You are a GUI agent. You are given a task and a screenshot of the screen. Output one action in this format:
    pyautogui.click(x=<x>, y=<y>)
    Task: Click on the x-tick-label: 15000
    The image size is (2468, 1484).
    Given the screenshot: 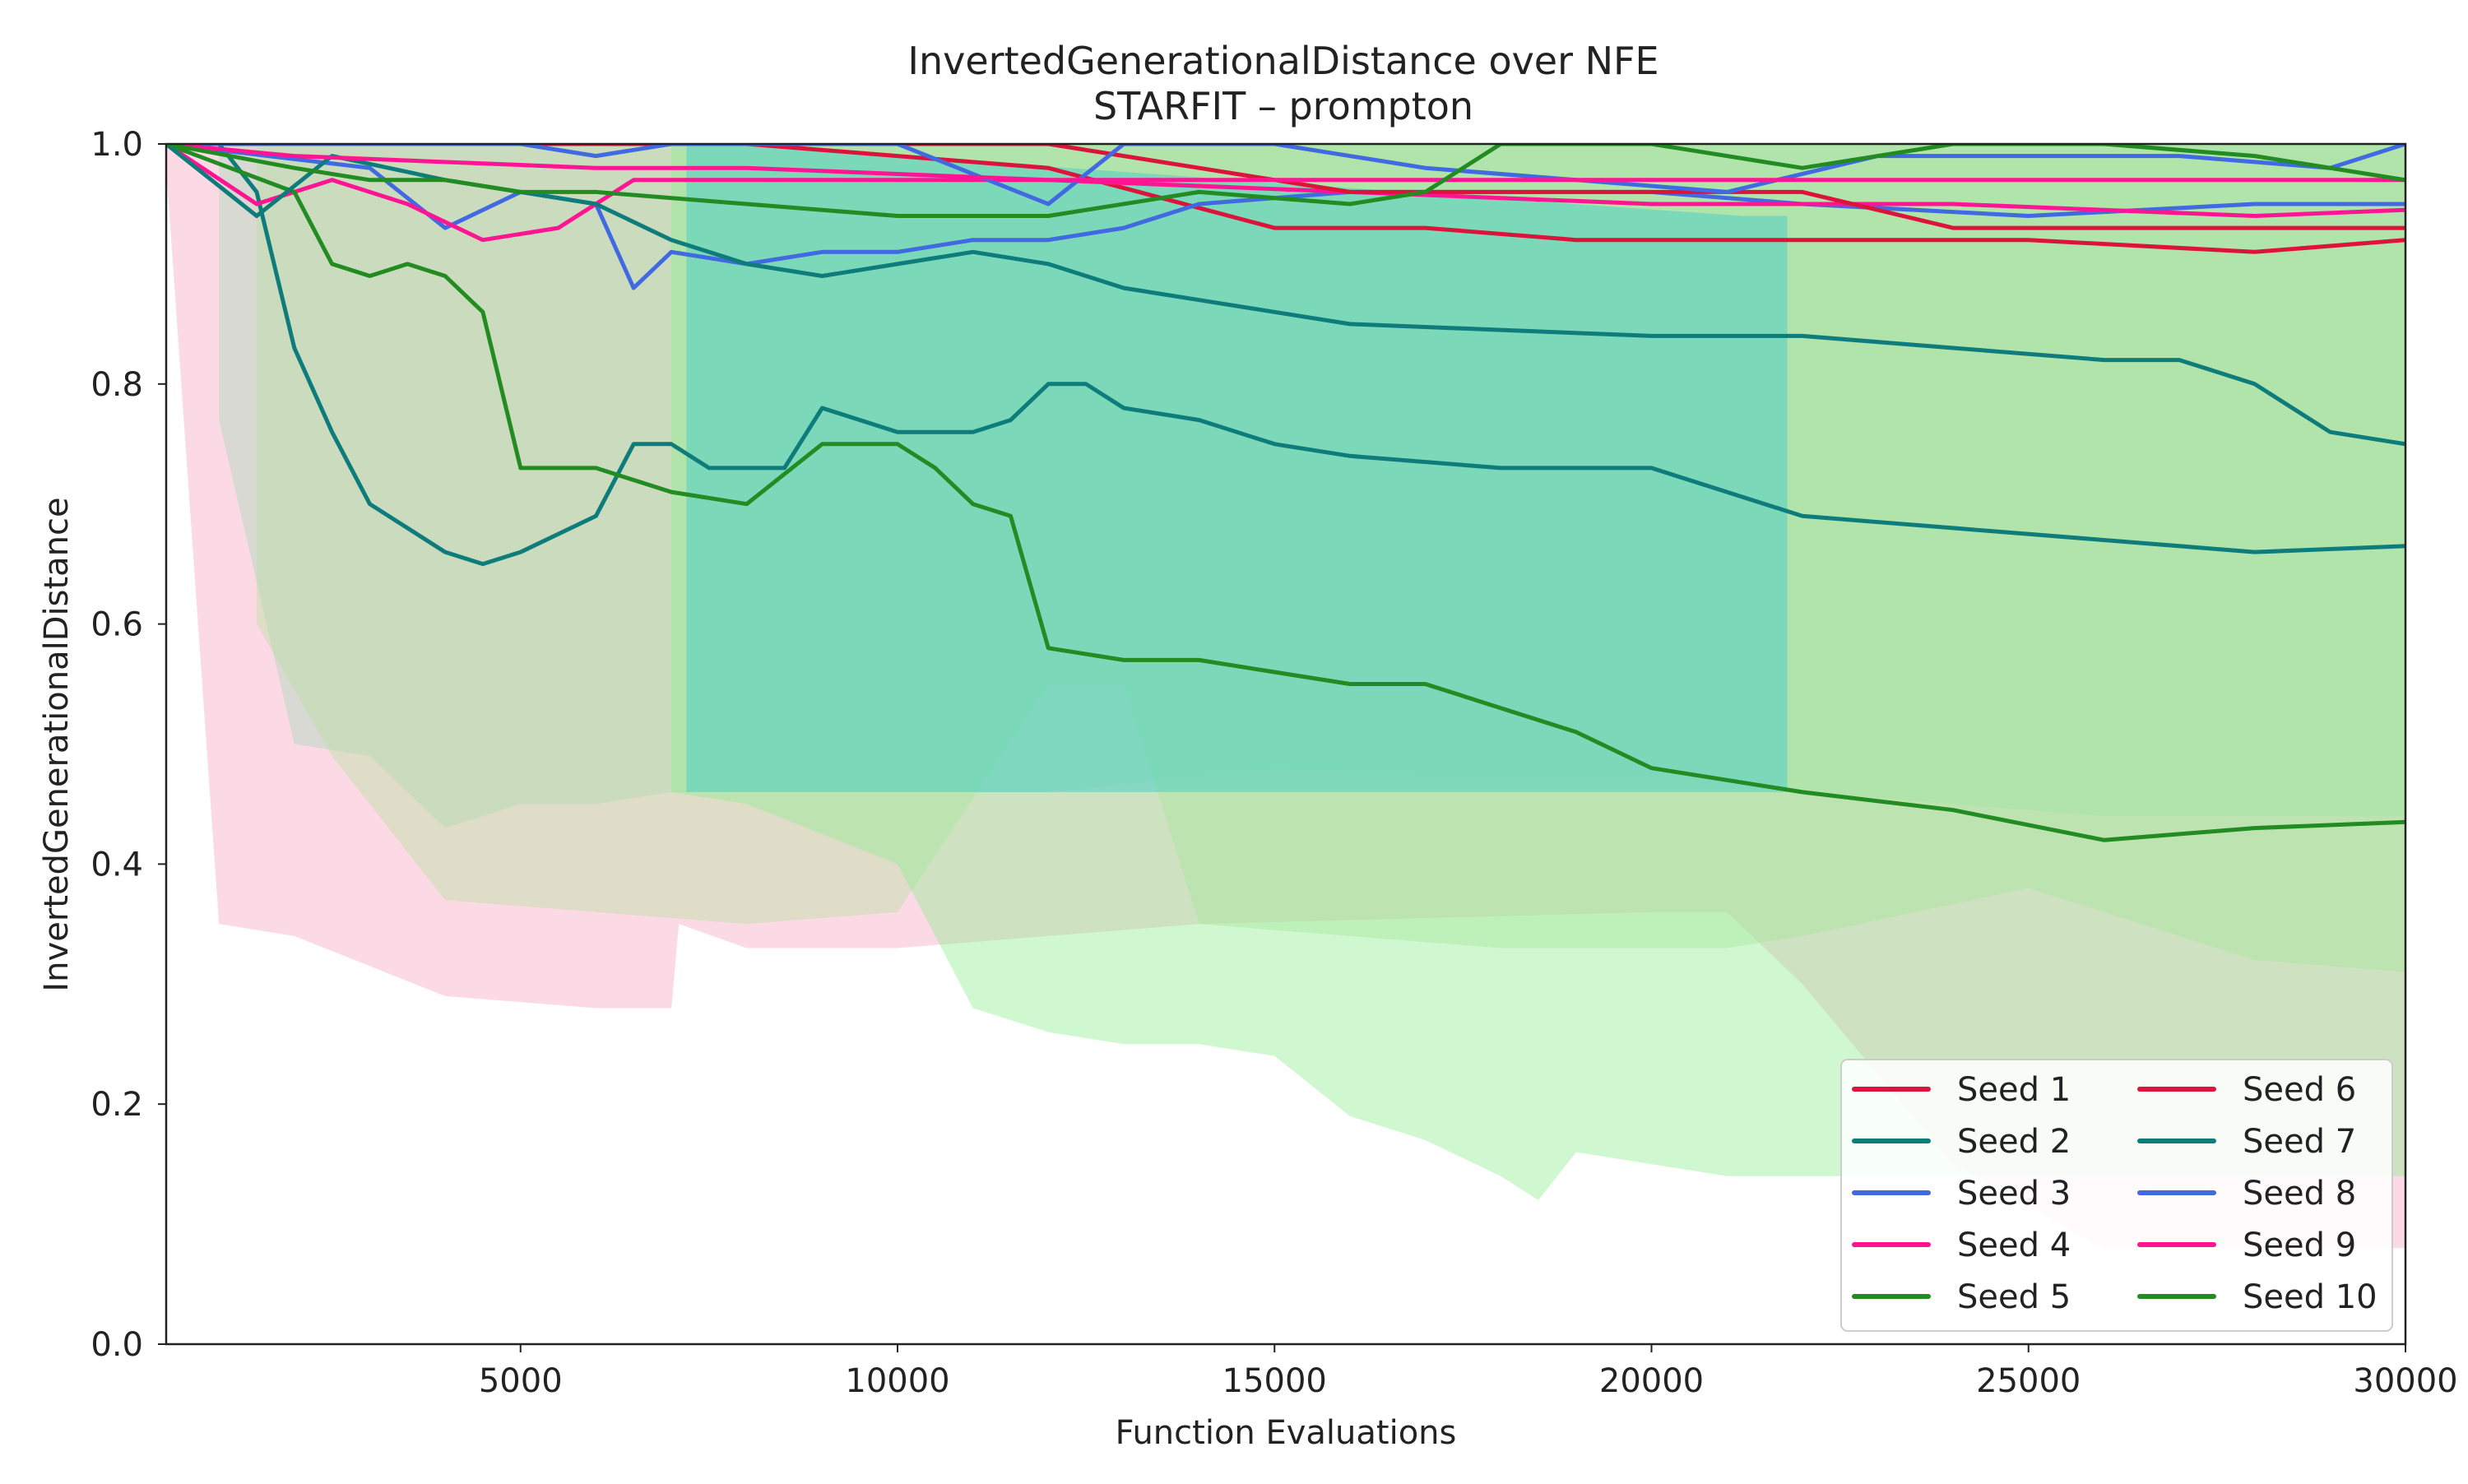 What is the action you would take?
    pyautogui.click(x=1274, y=1381)
    